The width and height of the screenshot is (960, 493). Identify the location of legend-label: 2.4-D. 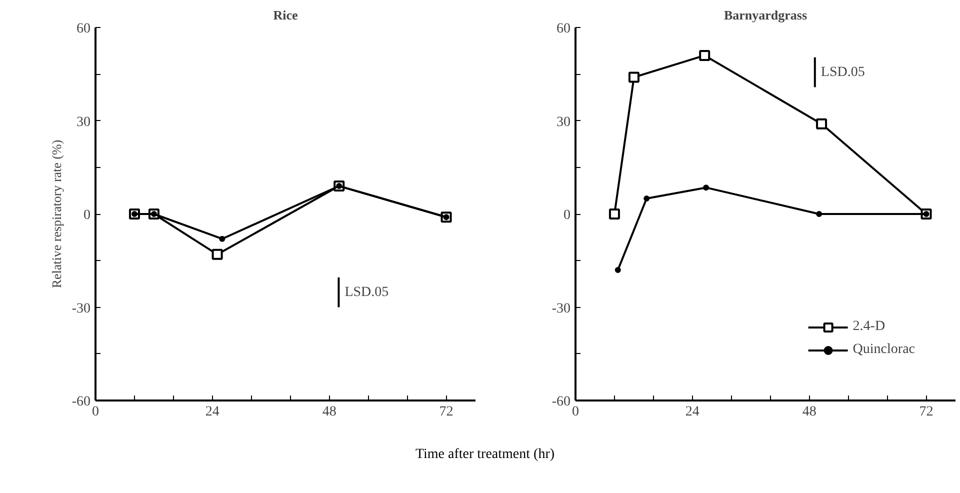
(869, 327).